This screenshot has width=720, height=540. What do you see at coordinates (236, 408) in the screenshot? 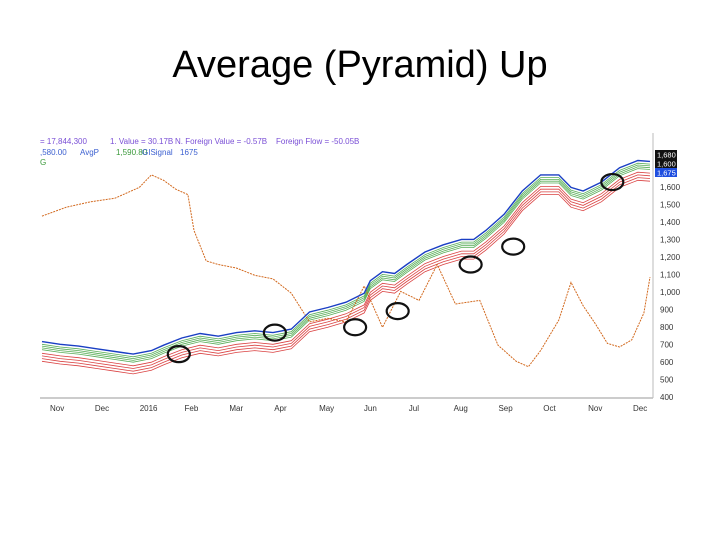
I see `x-tick-label: Mar` at bounding box center [236, 408].